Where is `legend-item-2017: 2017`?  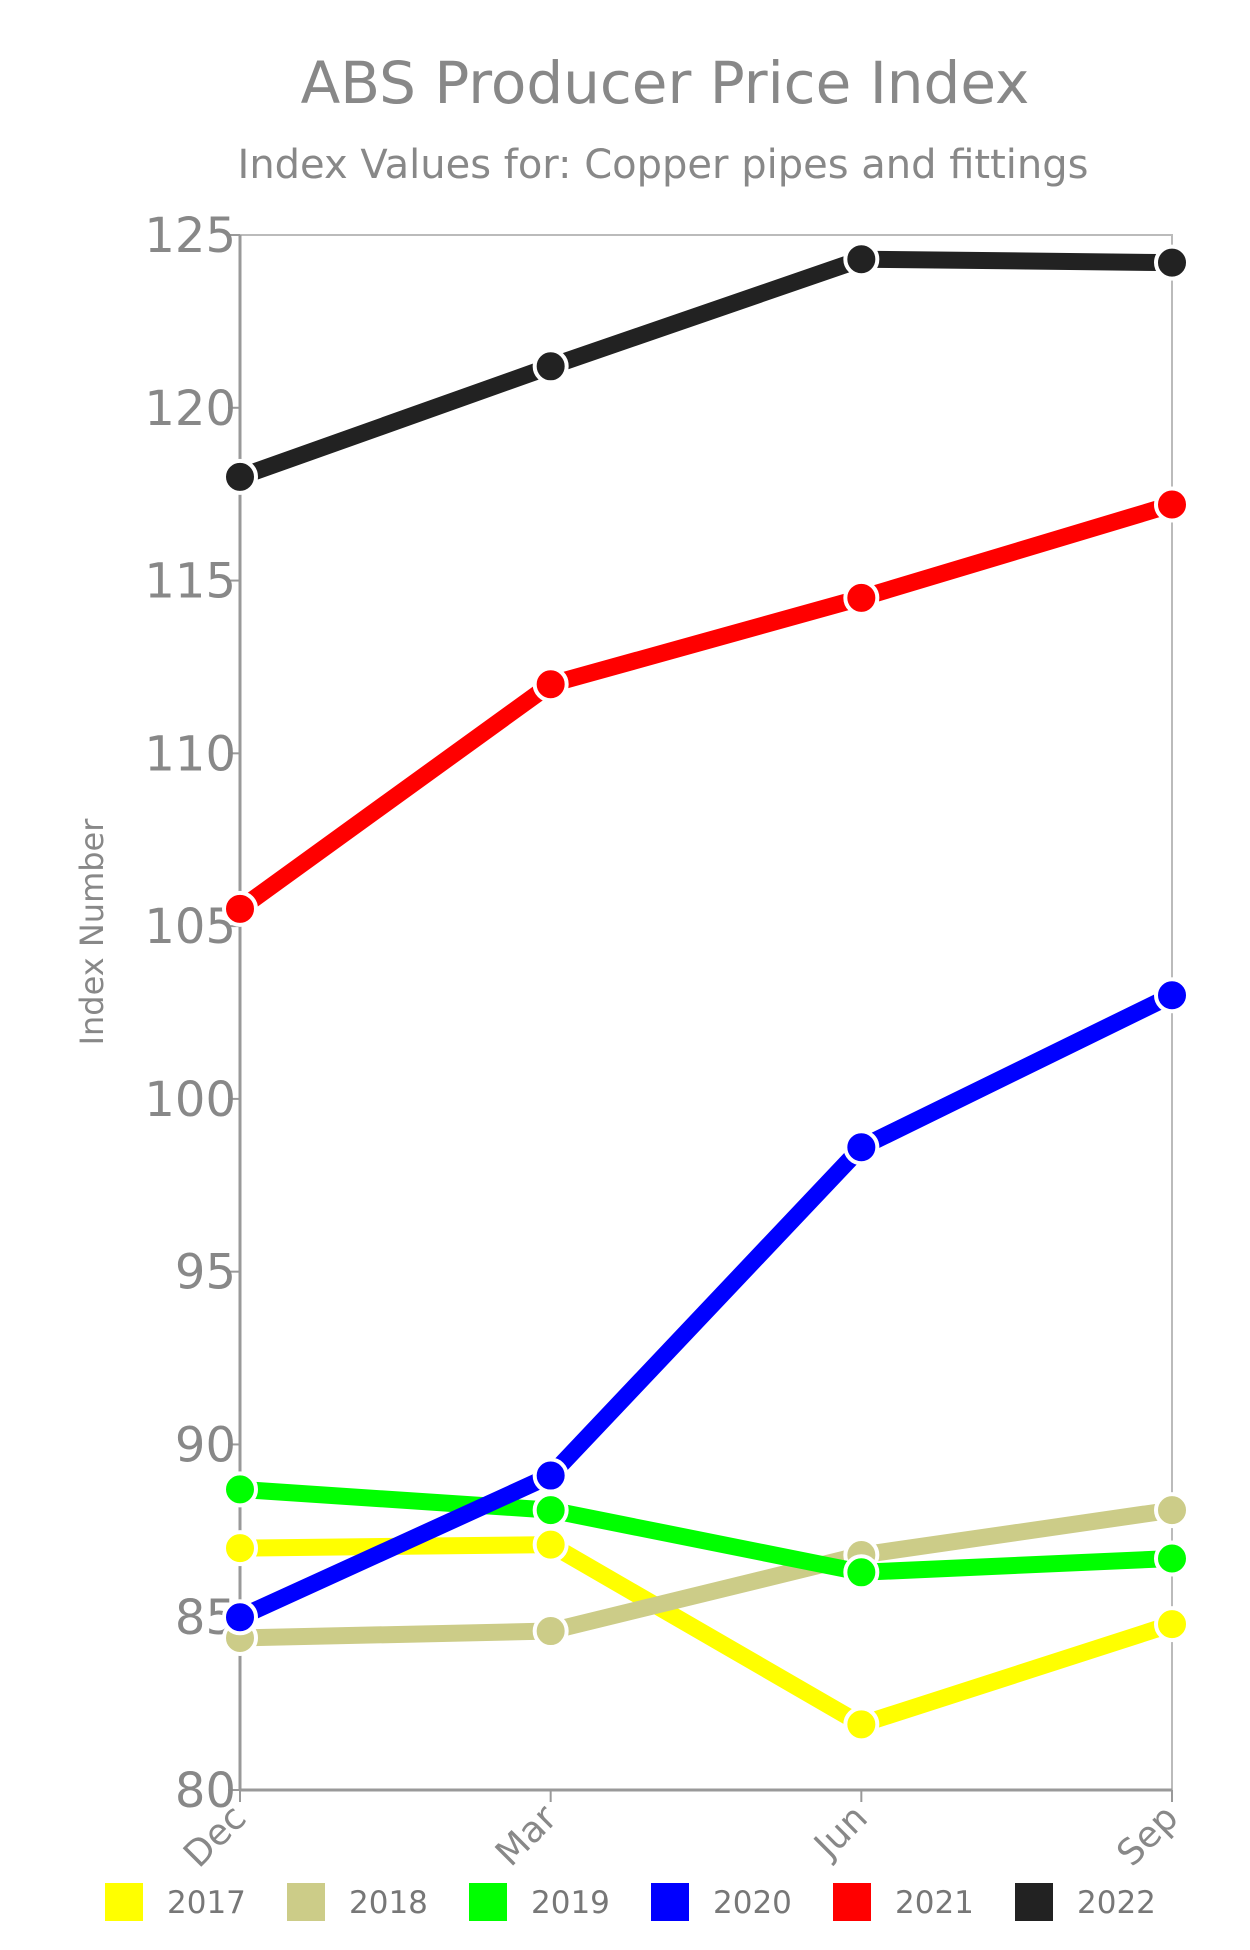
legend-item-2017: 2017 is located at coordinates (175, 1902).